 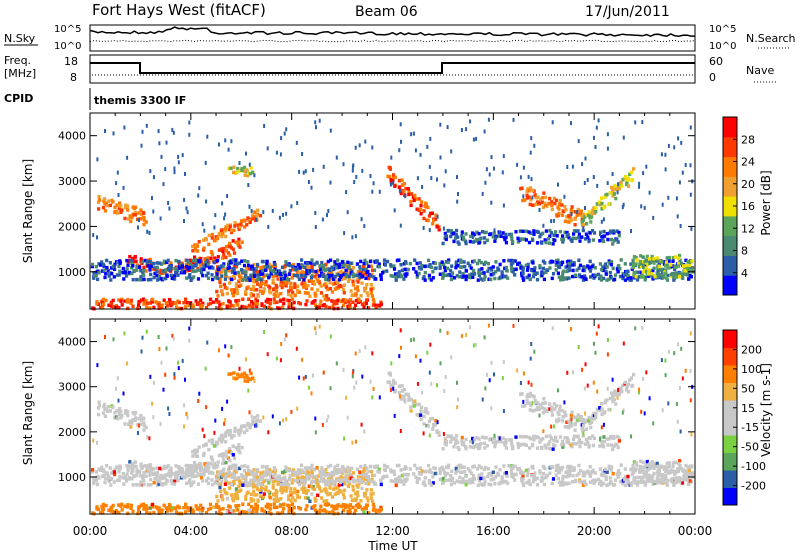 What do you see at coordinates (748, 162) in the screenshot?
I see `colorbar-tick-label: 24` at bounding box center [748, 162].